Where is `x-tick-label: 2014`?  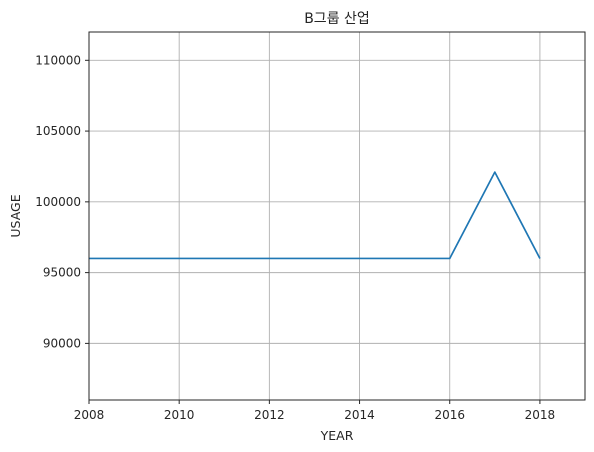
x-tick-label: 2014 is located at coordinates (359, 415).